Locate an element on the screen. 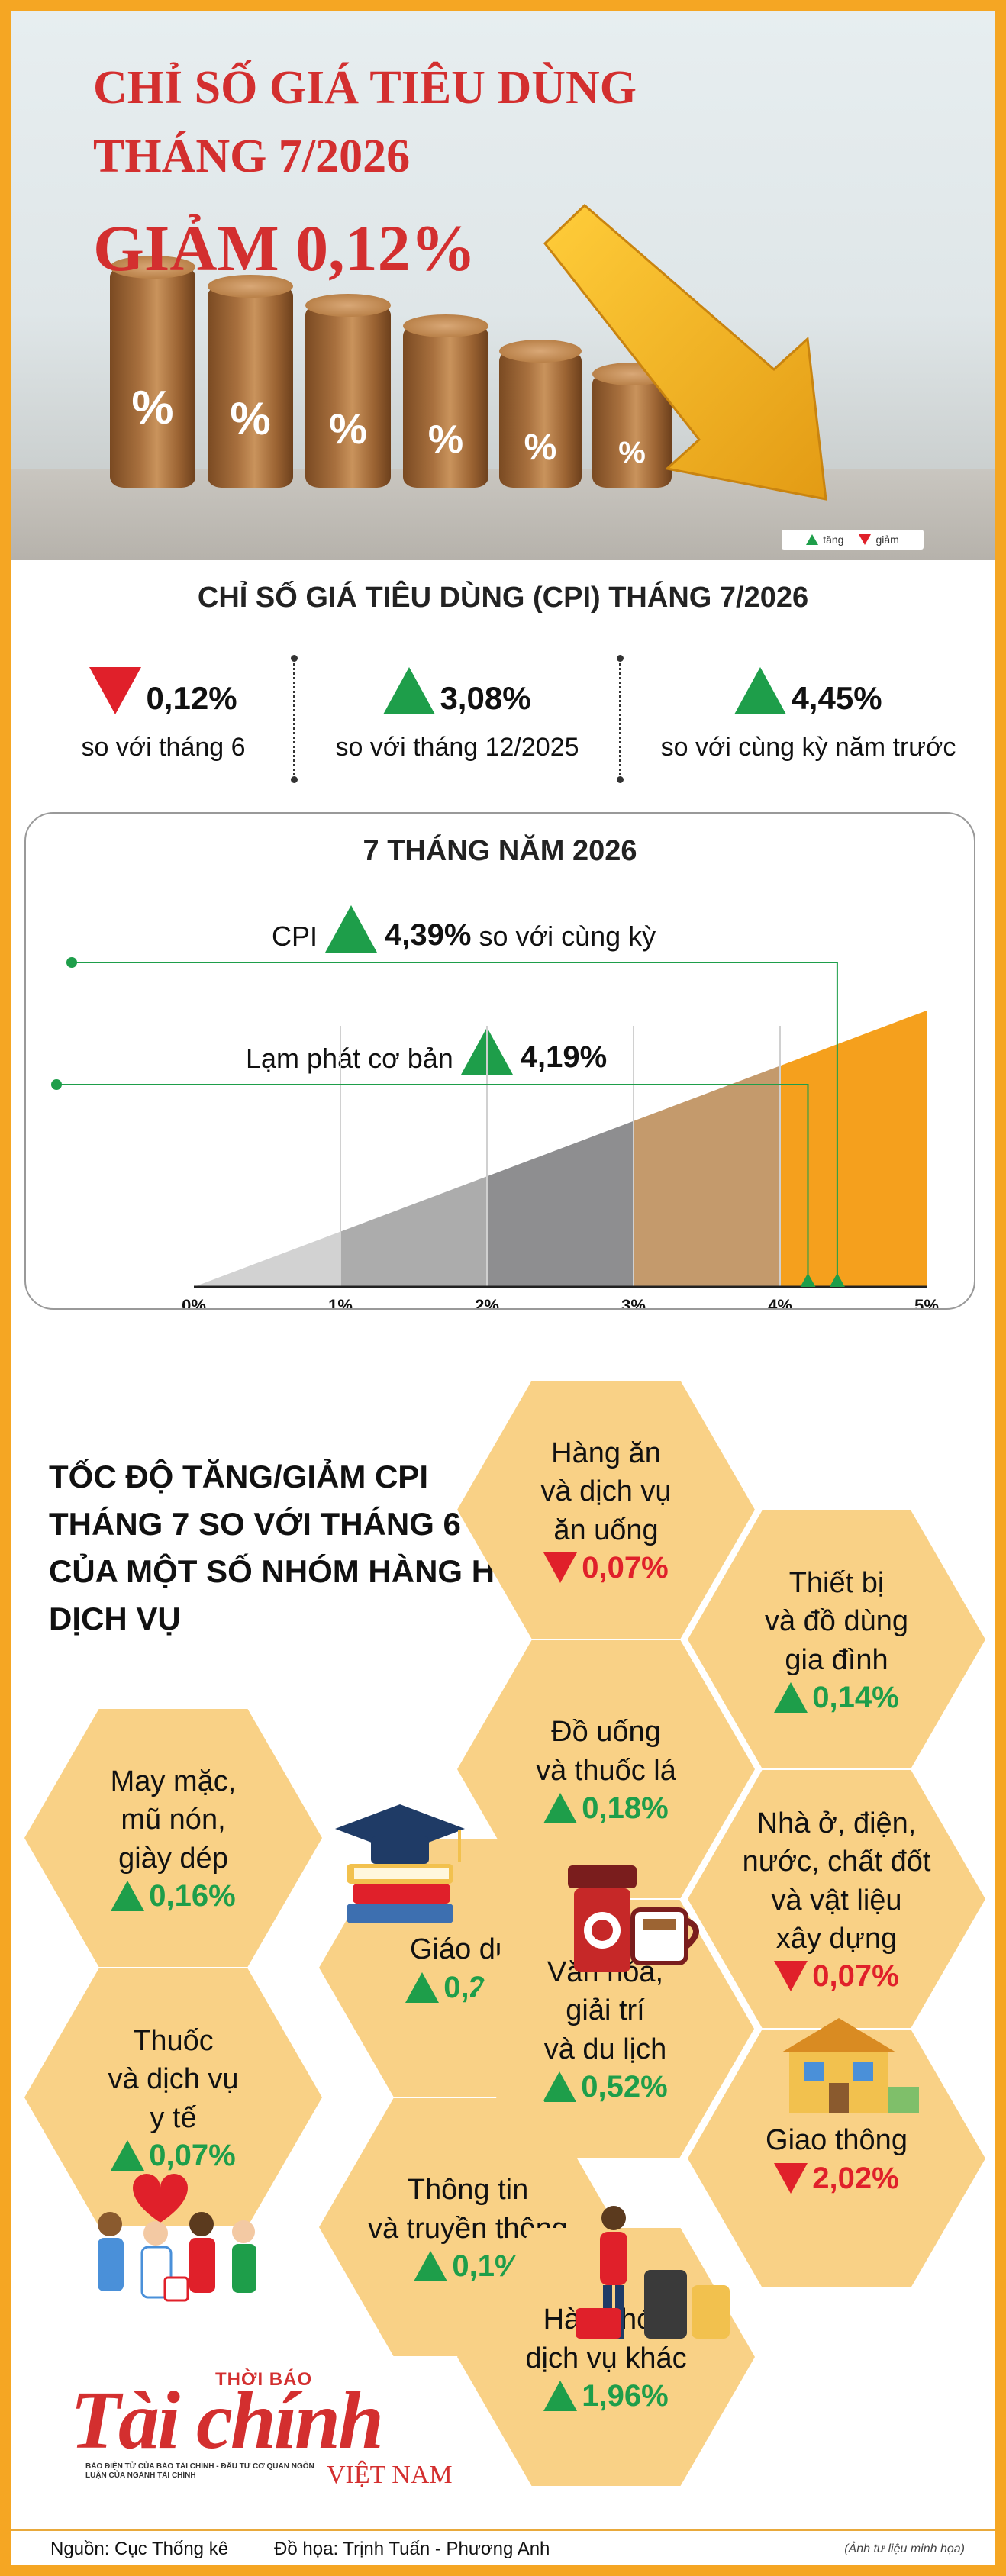 The image size is (1006, 2576). cpi-stat-vs-last-year: 4,45% so với cùng kỳ năm trước is located at coordinates (808, 711).